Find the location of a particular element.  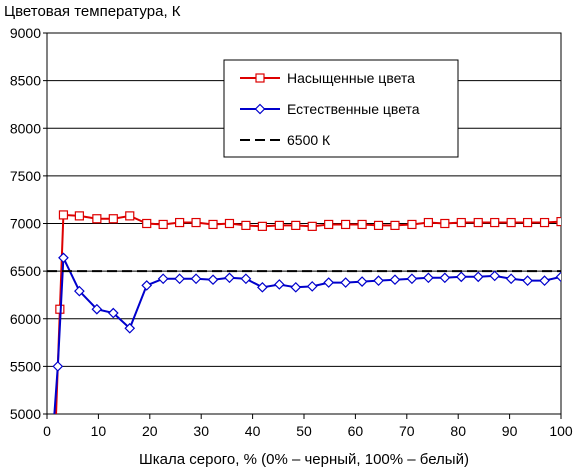

y-tick-label: 8500 is located at coordinates (25, 81).